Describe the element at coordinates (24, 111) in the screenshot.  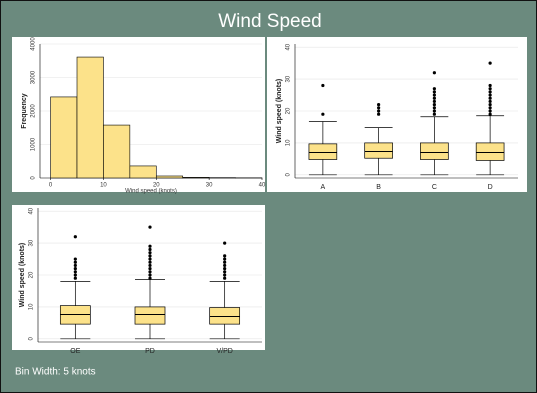
I see `y-axis-label: Frequency` at that location.